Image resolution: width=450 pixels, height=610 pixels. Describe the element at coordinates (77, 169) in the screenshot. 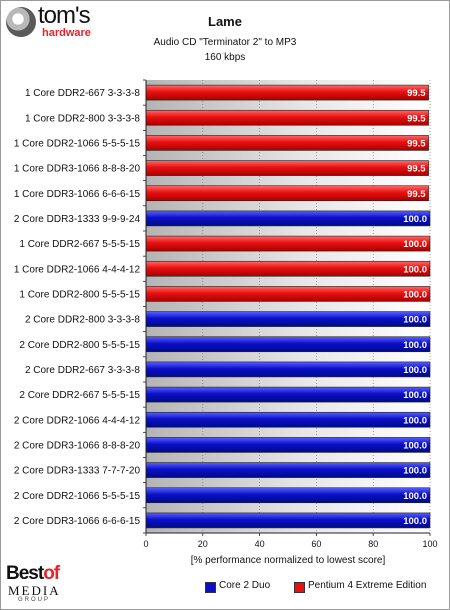

I see `category-label-3: 1 Core DDR3-1066 8-8-8-20` at that location.